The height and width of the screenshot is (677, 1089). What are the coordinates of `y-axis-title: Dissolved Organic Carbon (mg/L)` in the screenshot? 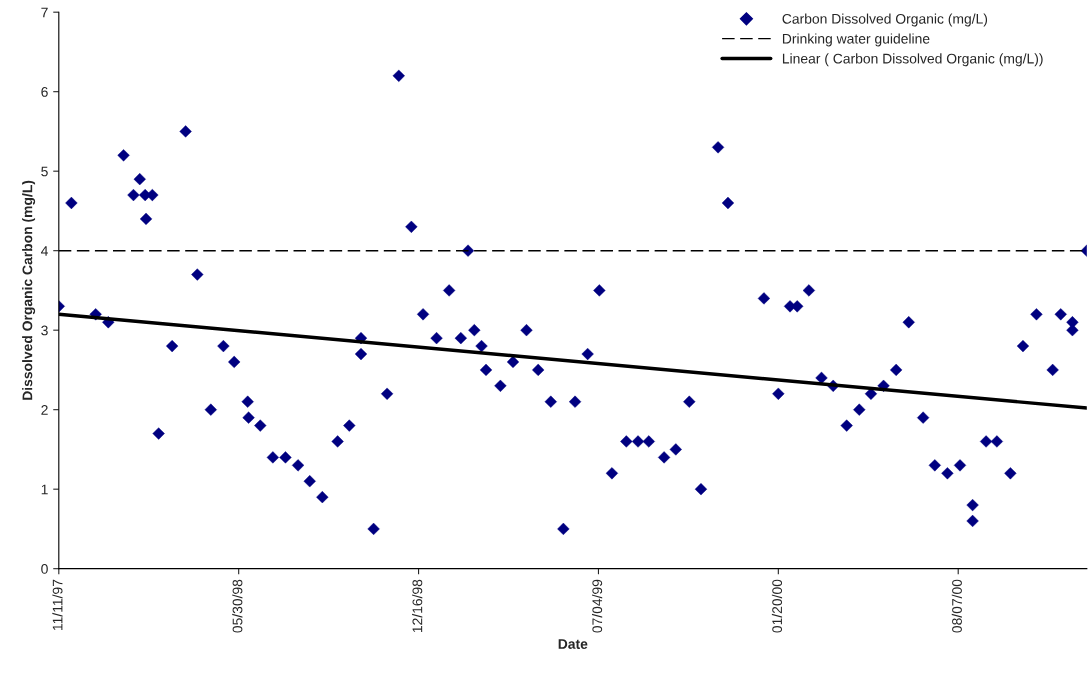 It's located at (29, 290).